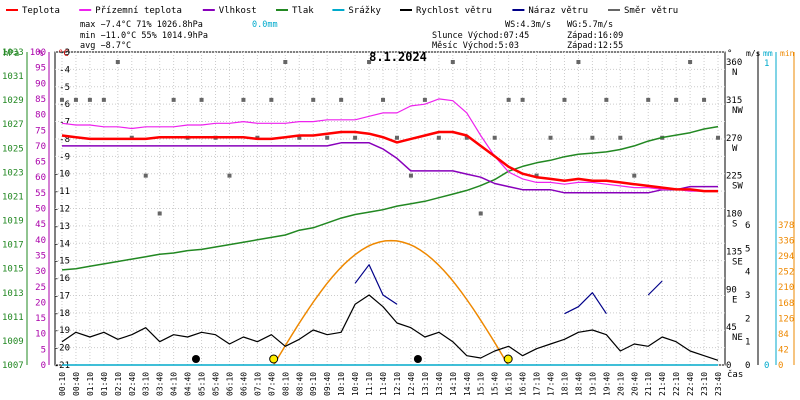 This screenshot has height=400, width=800. I want to click on x-tick-label: 04:40, so click(188, 384).